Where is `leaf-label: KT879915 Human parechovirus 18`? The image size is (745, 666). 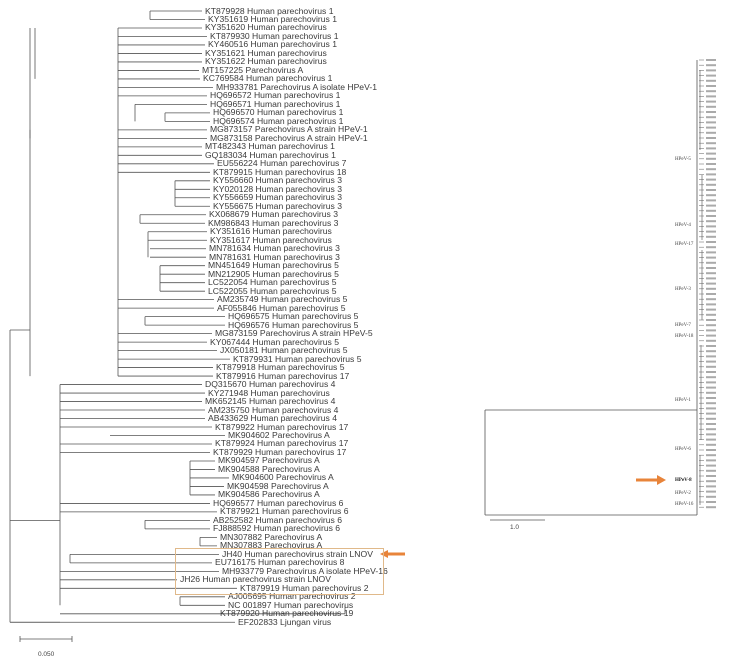 leaf-label: KT879915 Human parechovirus 18 is located at coordinates (280, 171).